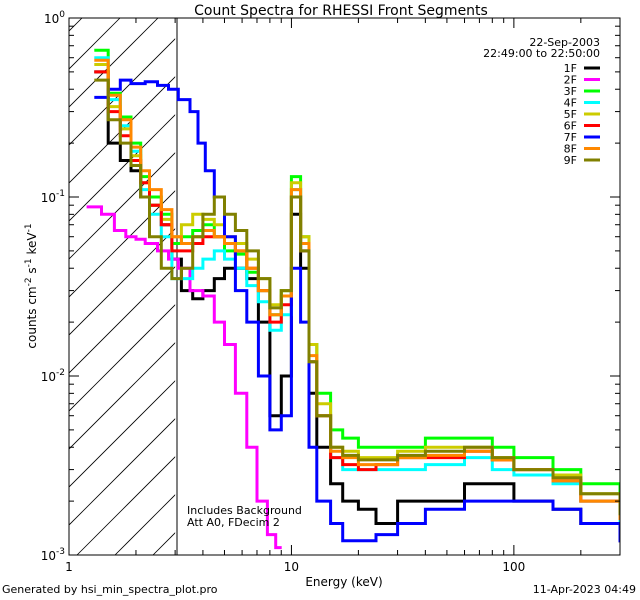 The width and height of the screenshot is (640, 600). I want to click on generated-by-text: Generated by hsi_min_spectra_plot.pro, so click(110, 589).